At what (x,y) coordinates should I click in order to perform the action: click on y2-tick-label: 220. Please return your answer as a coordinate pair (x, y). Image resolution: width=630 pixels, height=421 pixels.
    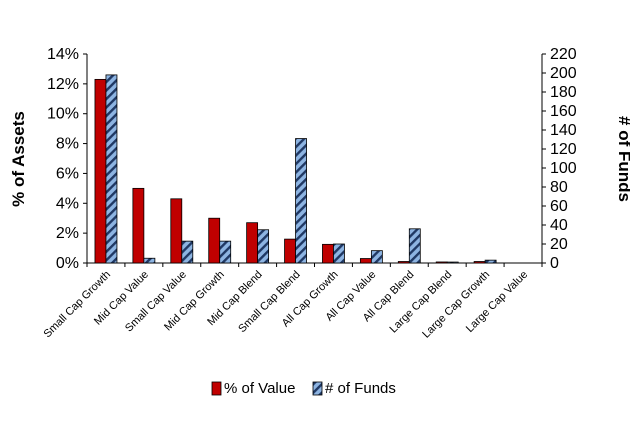
    Looking at the image, I should click on (563, 54).